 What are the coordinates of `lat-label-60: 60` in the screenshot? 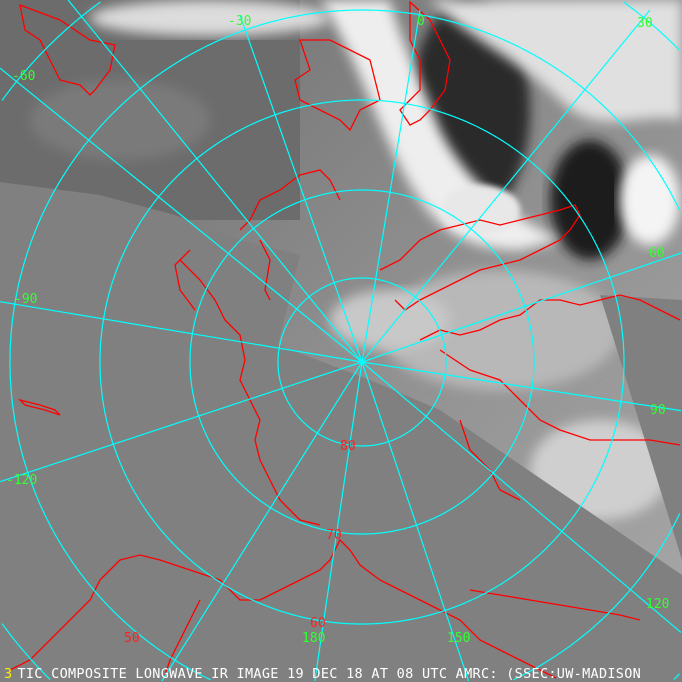 It's located at (318, 623).